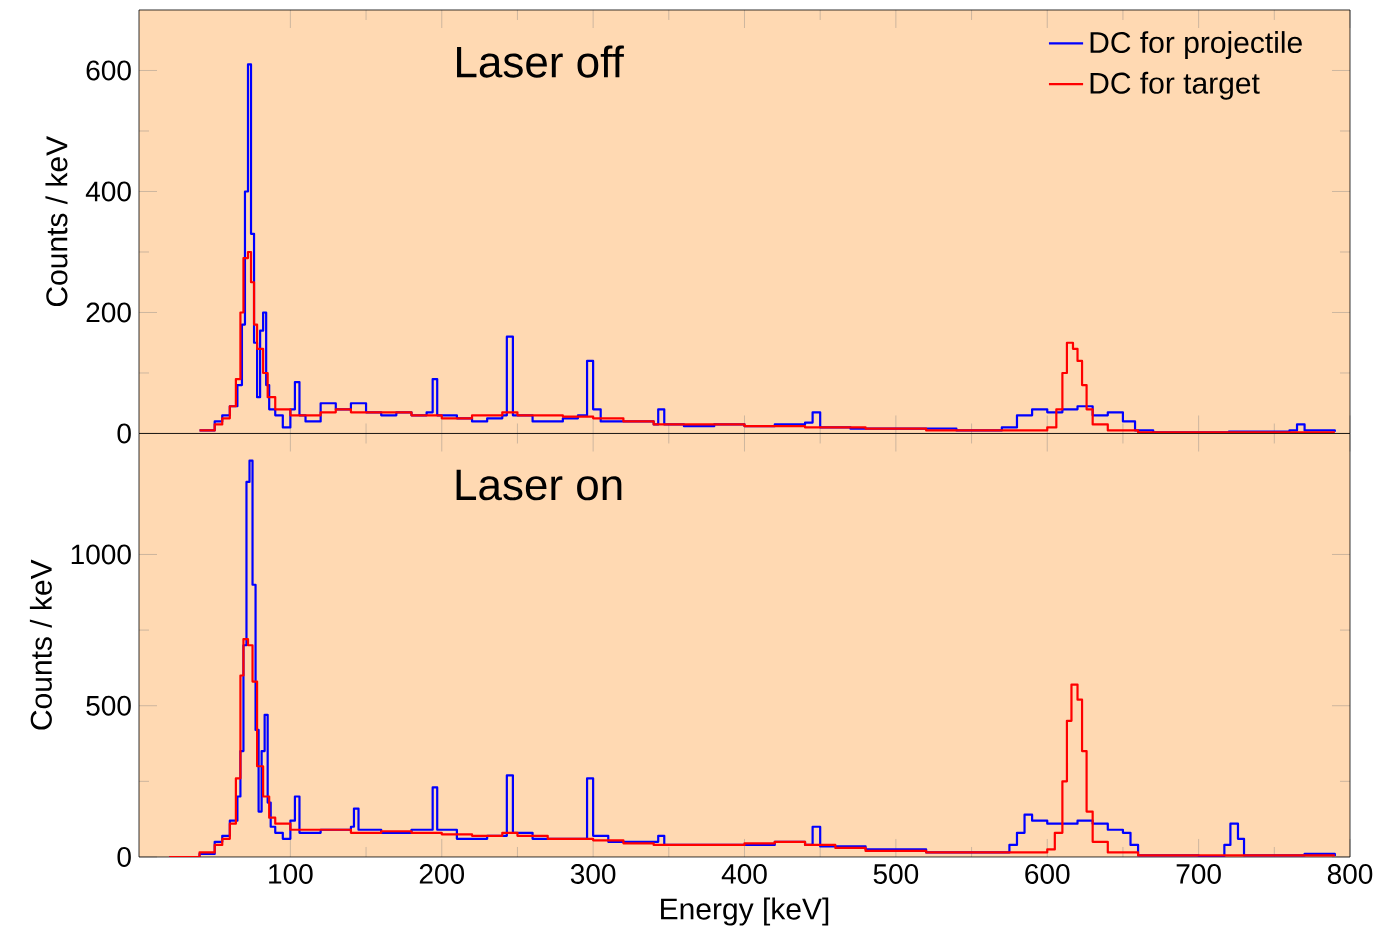  Describe the element at coordinates (291, 874) in the screenshot. I see `x-tick-label: 100` at that location.